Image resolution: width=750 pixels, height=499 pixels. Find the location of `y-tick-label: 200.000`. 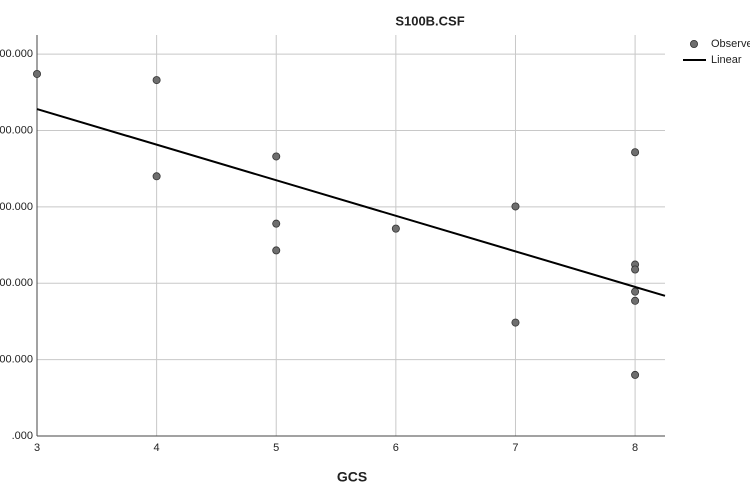

y-tick-label: 200.000 is located at coordinates (16, 360).